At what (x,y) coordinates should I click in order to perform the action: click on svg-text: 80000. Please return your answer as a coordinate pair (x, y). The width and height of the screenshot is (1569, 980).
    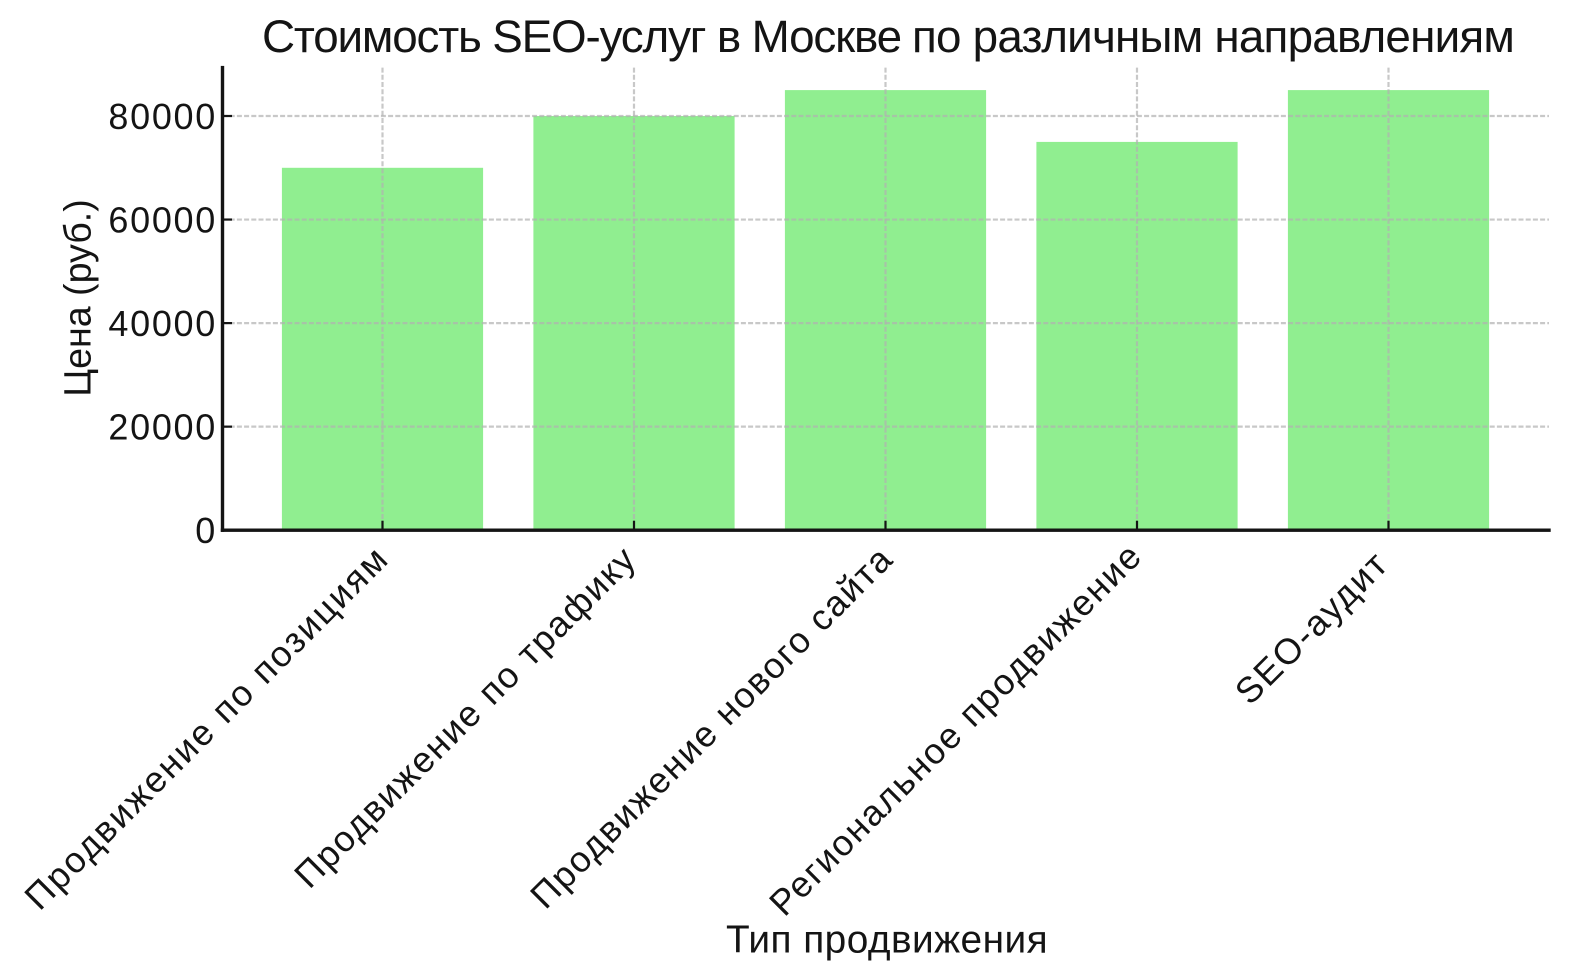
    Looking at the image, I should click on (162, 116).